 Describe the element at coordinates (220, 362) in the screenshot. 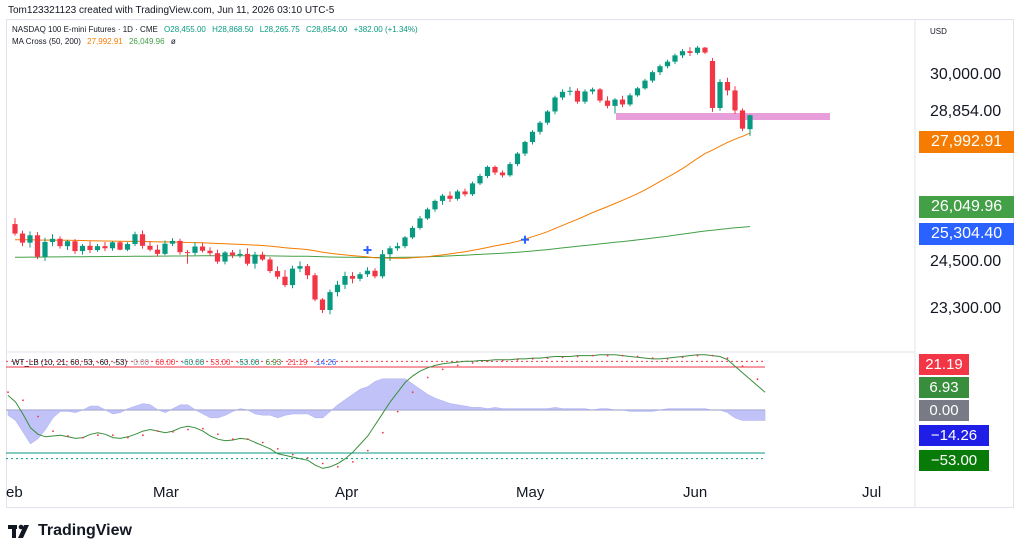

I see `wt-value-3: 53.00` at that location.